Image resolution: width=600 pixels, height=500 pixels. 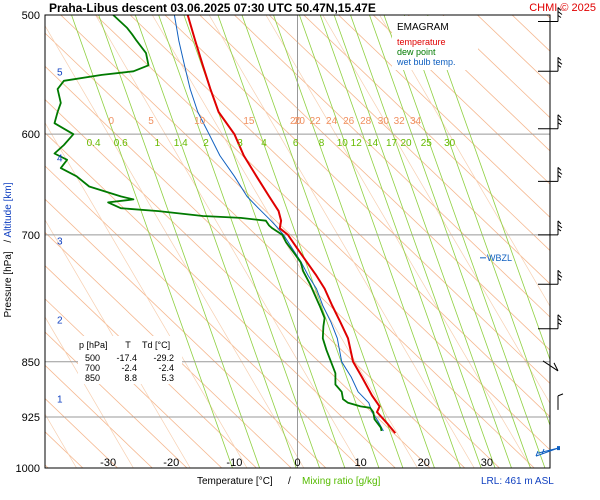 What do you see at coordinates (151, 121) in the screenshot?
I see `dry-adiabat-label: 5` at bounding box center [151, 121].